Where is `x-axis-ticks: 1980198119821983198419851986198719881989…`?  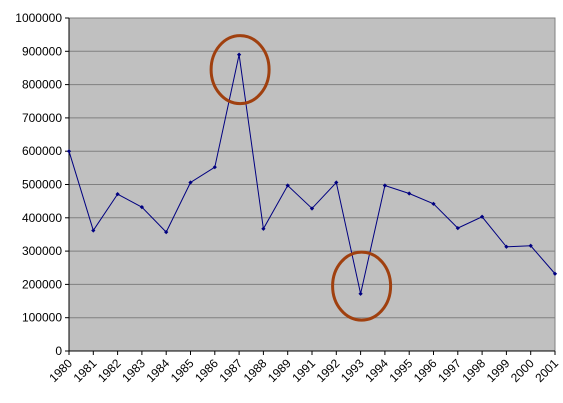
x-axis-ticks: 1980198119821983198419851986198719881989… is located at coordinates (303, 367).